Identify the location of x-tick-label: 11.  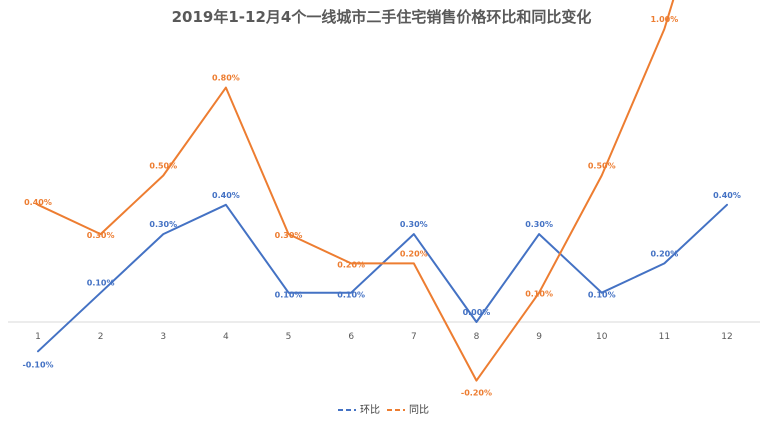
(664, 337).